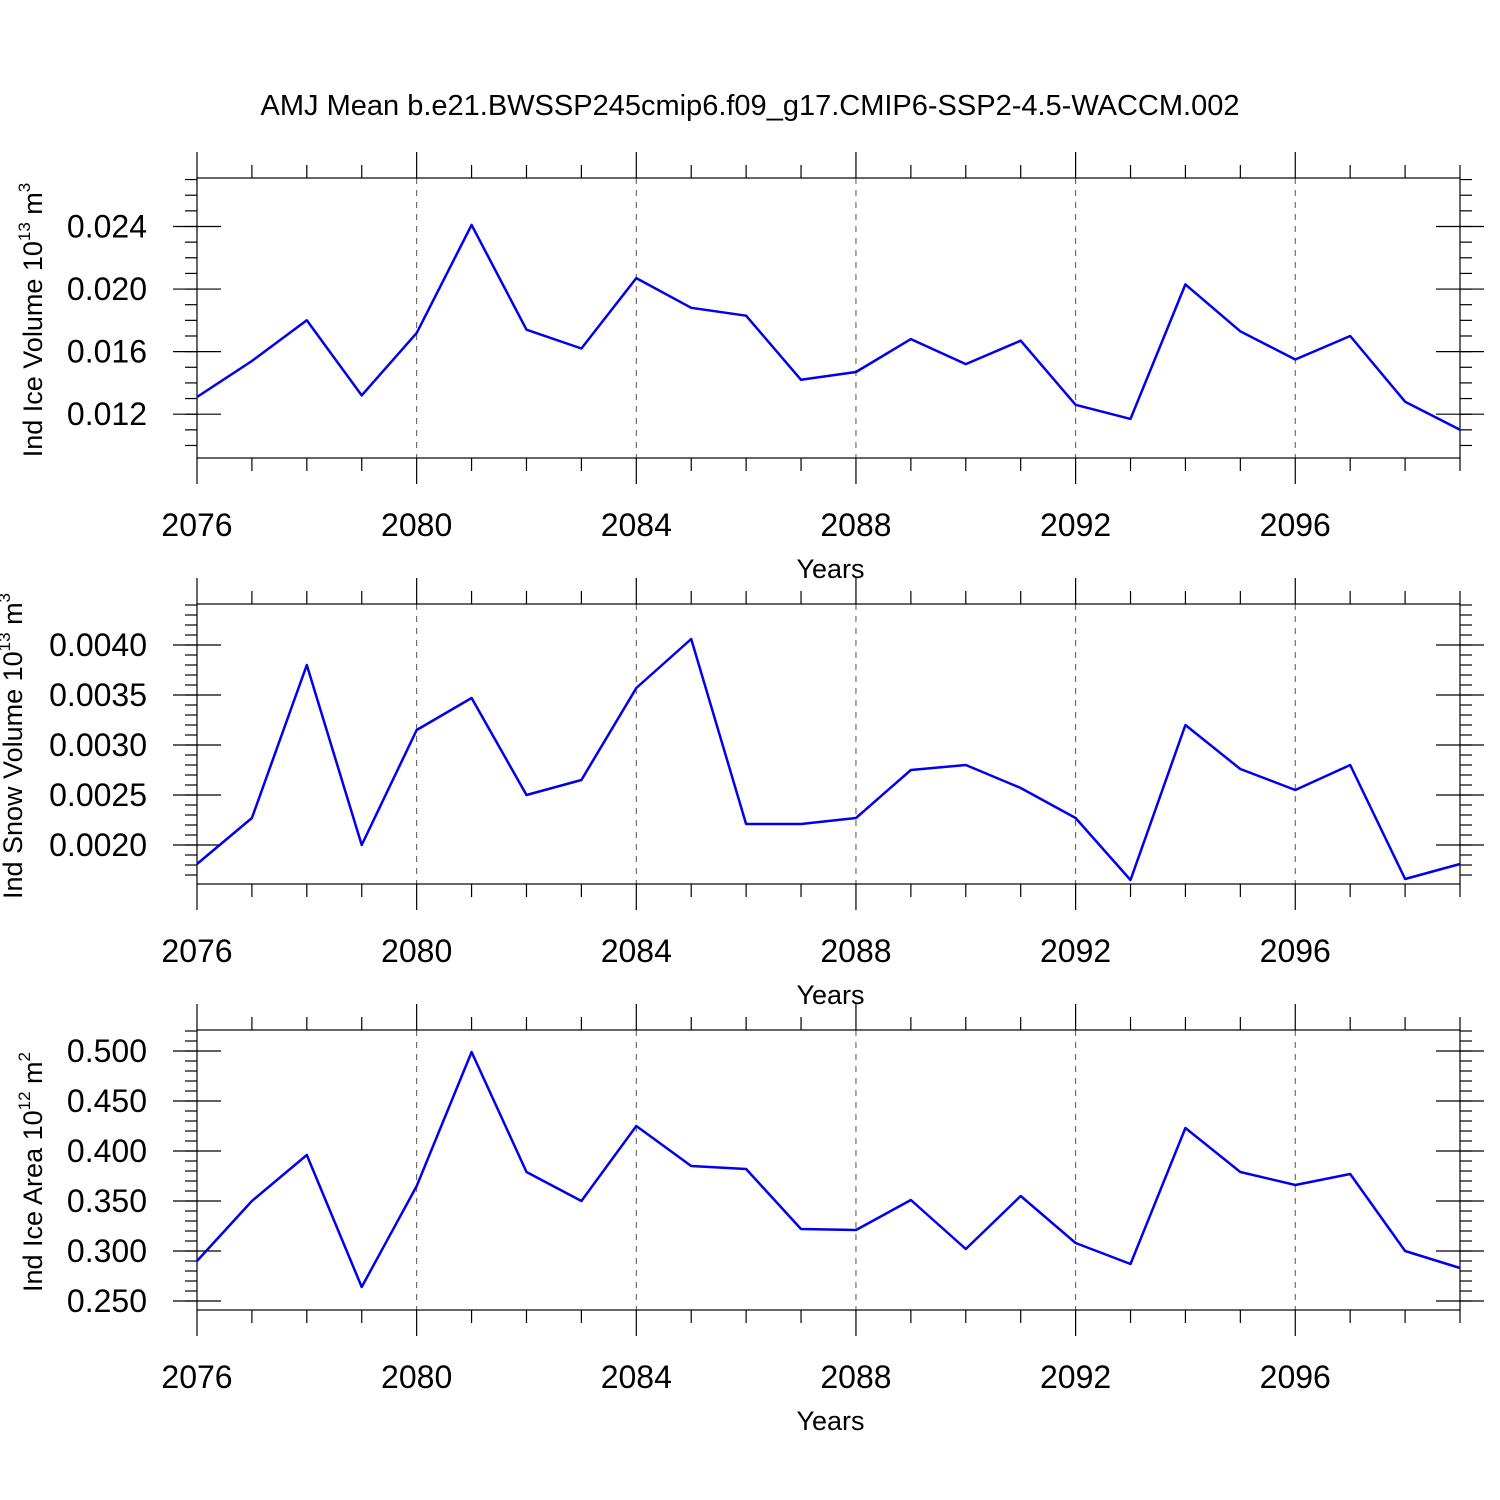  I want to click on y-tick-label: 0.0025, so click(98, 795).